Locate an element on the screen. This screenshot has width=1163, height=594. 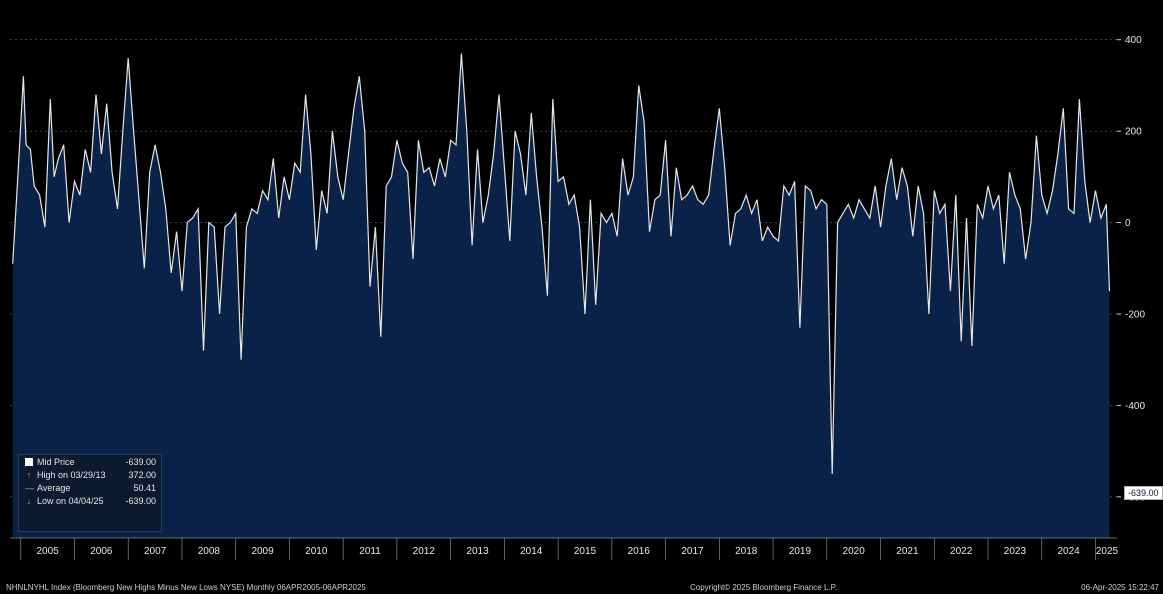
x-tick-label: 2021 is located at coordinates (907, 551).